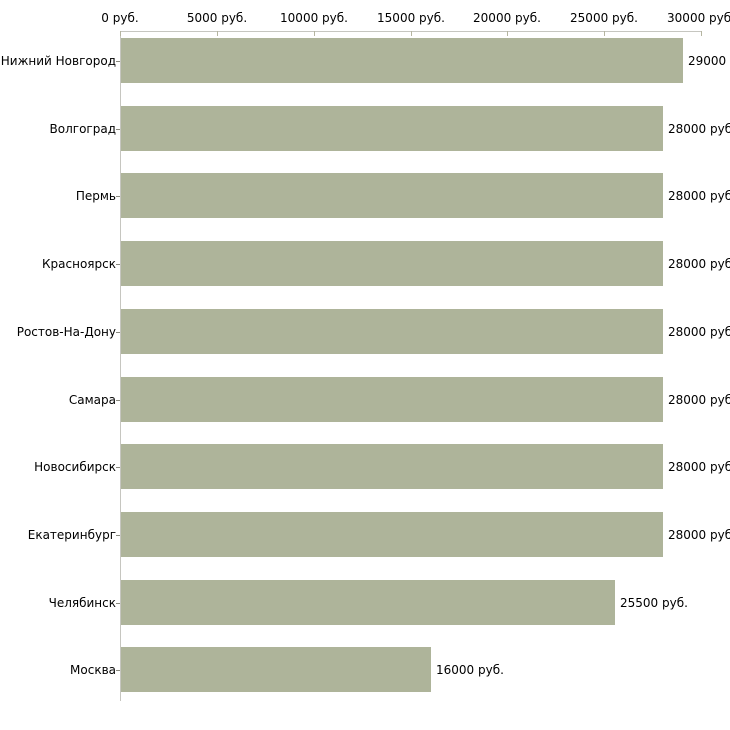  Describe the element at coordinates (314, 18) in the screenshot. I see `x-axis-tick-label: 10000 руб.` at that location.